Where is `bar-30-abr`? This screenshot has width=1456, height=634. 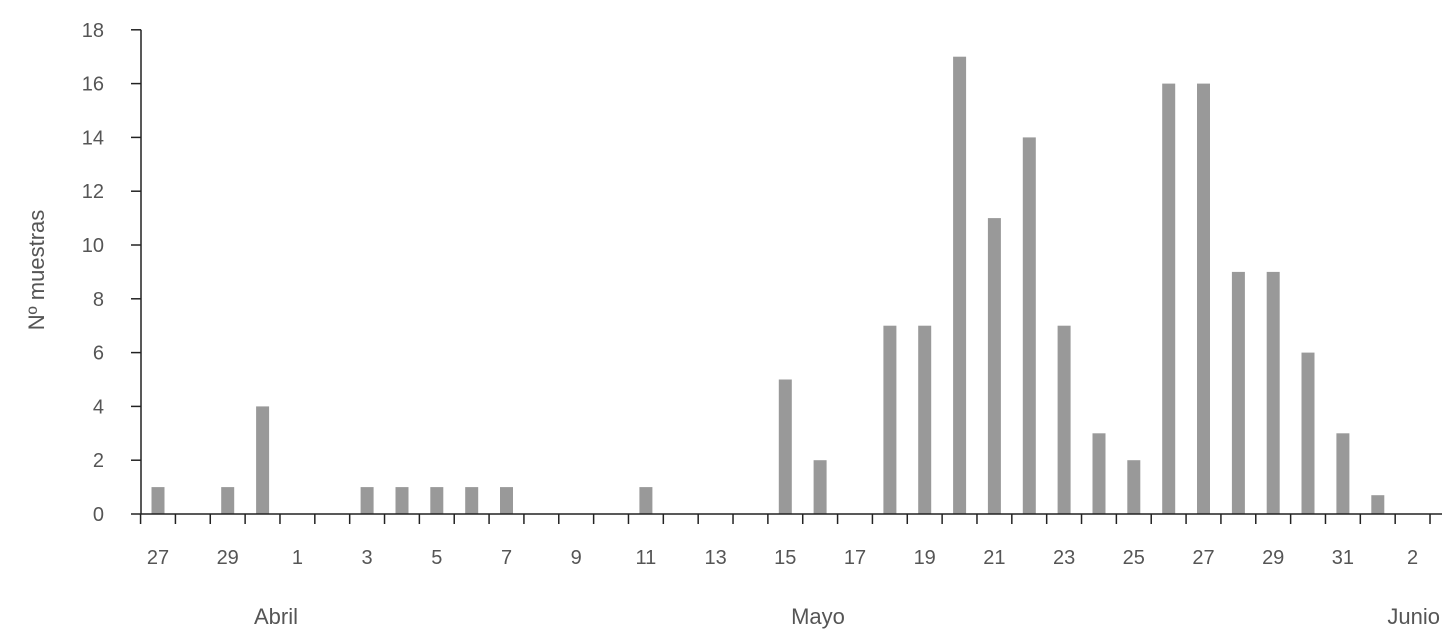 bar-30-abr is located at coordinates (262, 460).